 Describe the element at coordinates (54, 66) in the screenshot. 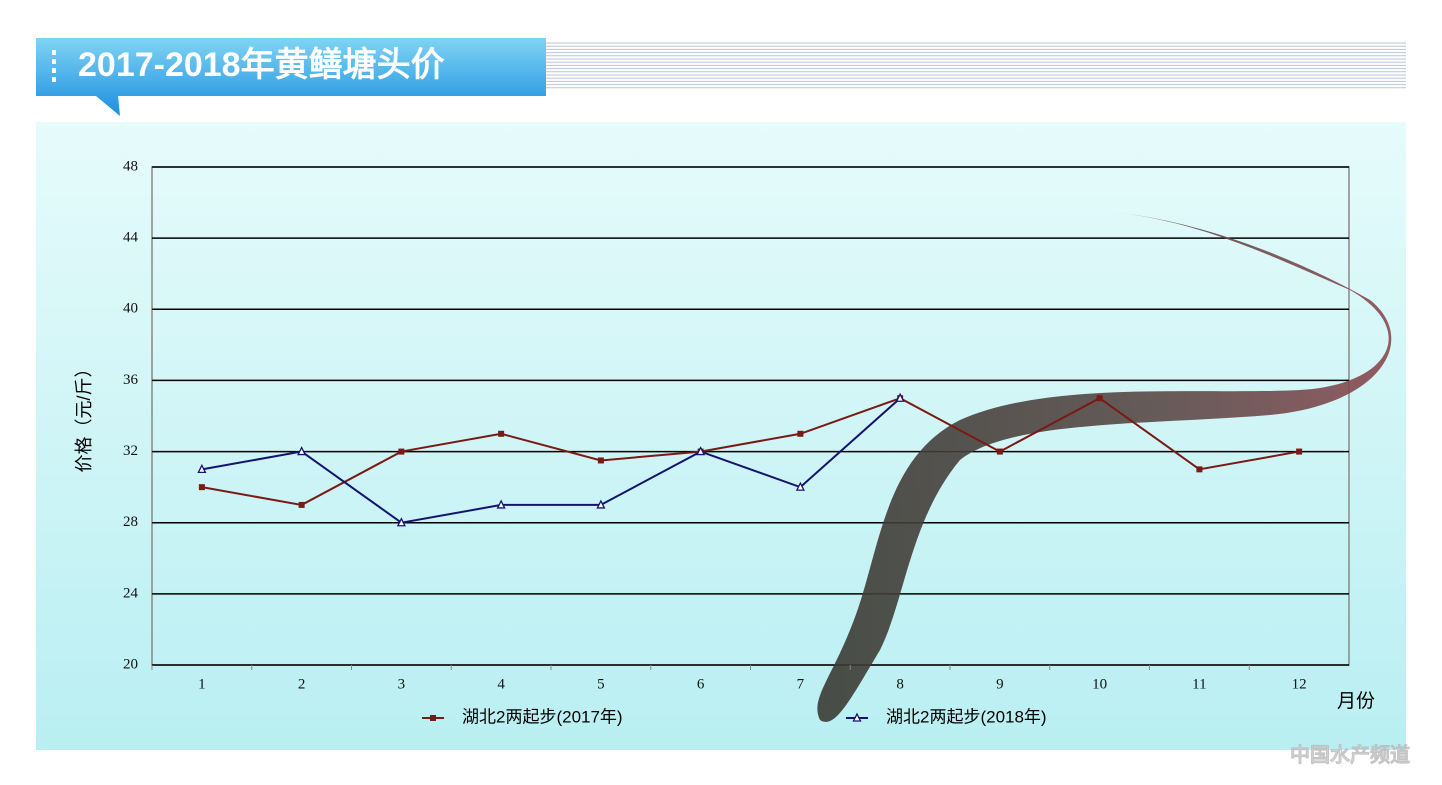

I see `banner-dots` at that location.